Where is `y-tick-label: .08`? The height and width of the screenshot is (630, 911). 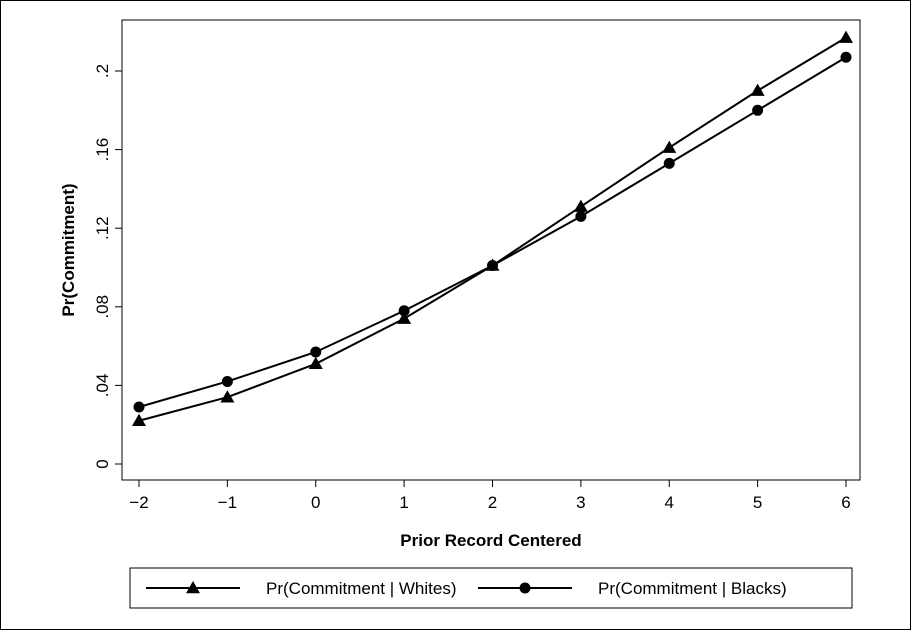
y-tick-label: .08 is located at coordinates (102, 307).